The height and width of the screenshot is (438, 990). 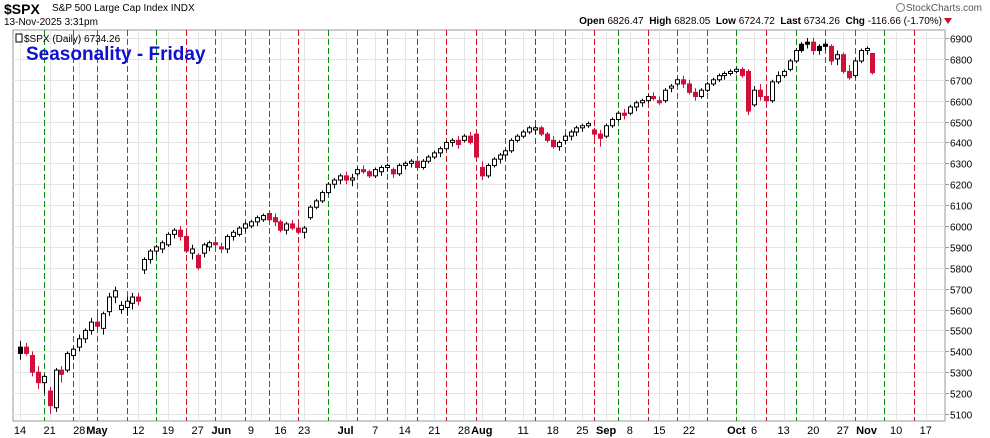 I want to click on x-tick-label: Aug, so click(x=481, y=431).